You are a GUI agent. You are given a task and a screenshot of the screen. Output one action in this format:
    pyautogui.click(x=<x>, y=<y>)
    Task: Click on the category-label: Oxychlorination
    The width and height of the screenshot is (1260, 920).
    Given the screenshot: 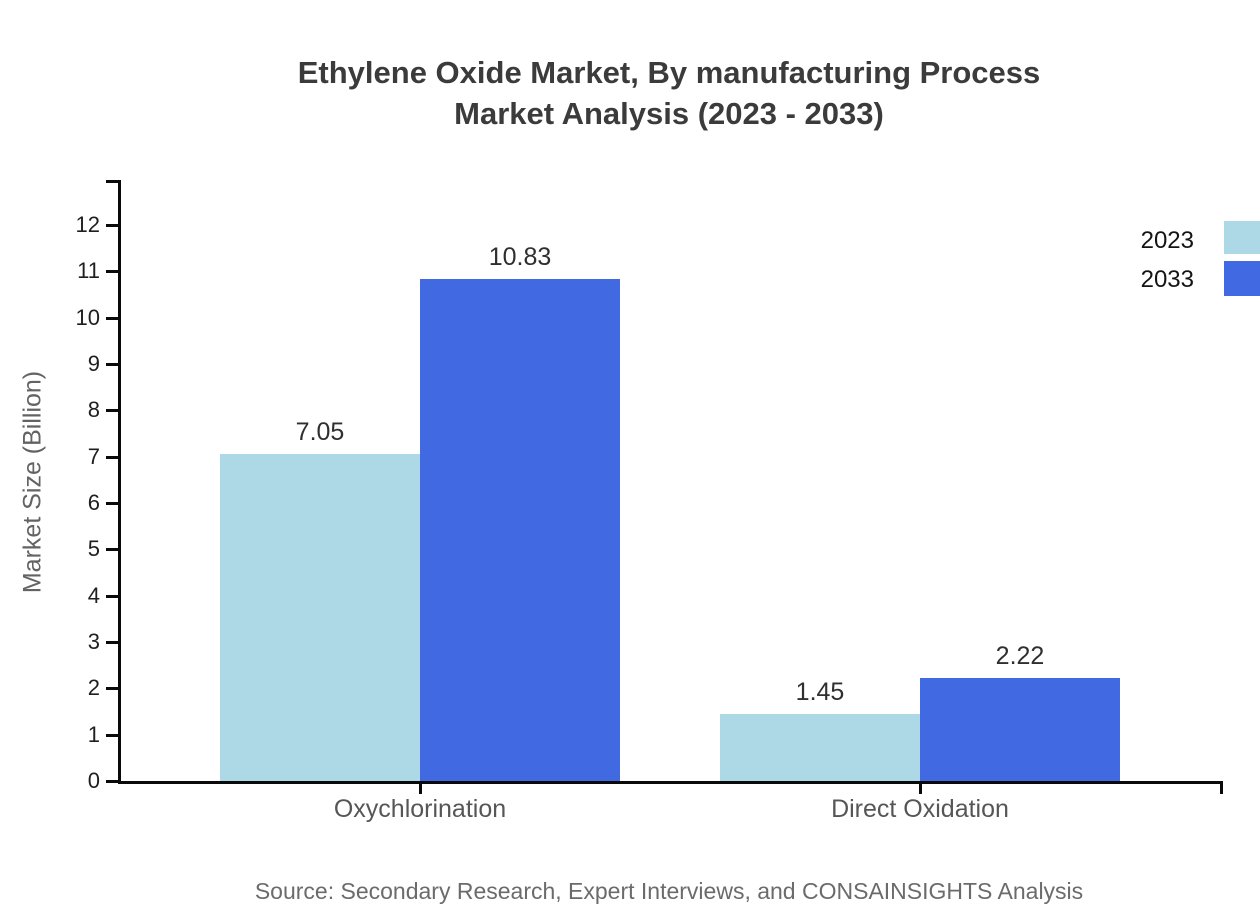 What is the action you would take?
    pyautogui.click(x=420, y=809)
    